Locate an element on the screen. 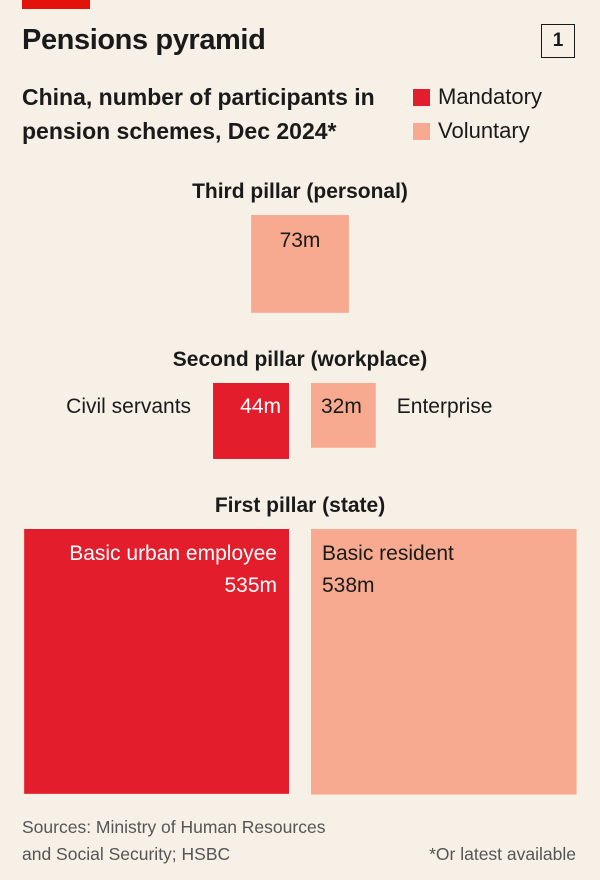  legend-swatch-voluntary is located at coordinates (421, 131).